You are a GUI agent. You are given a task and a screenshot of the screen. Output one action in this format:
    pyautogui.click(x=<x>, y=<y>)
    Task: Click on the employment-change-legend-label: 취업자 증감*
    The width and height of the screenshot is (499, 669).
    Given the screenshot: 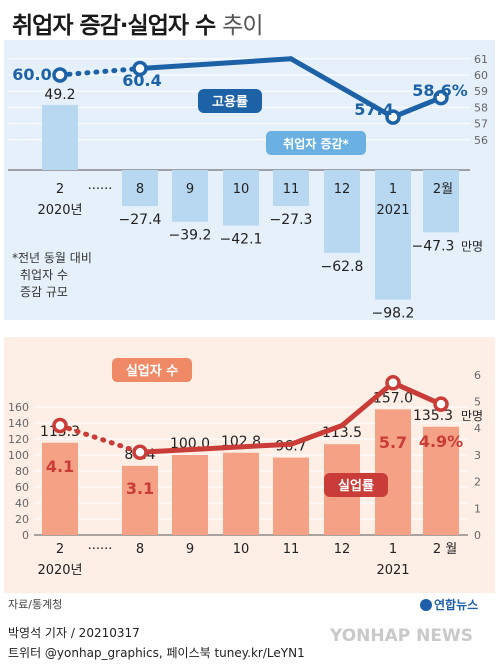 What is the action you would take?
    pyautogui.click(x=316, y=143)
    